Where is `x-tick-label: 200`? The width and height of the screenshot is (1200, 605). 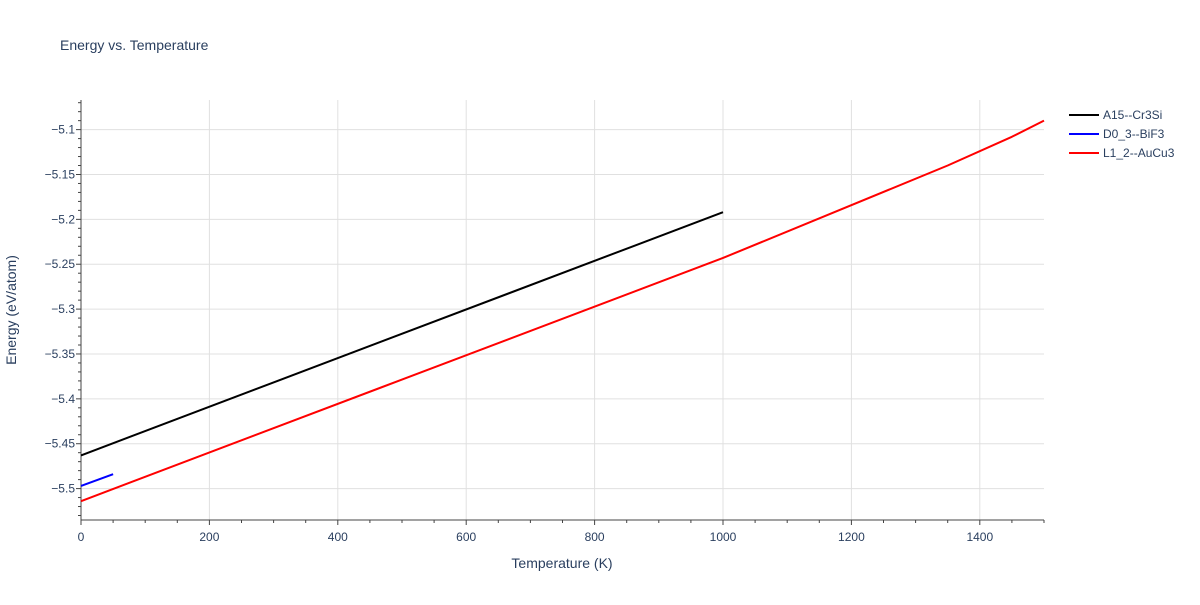 x-tick-label: 200 is located at coordinates (209, 537).